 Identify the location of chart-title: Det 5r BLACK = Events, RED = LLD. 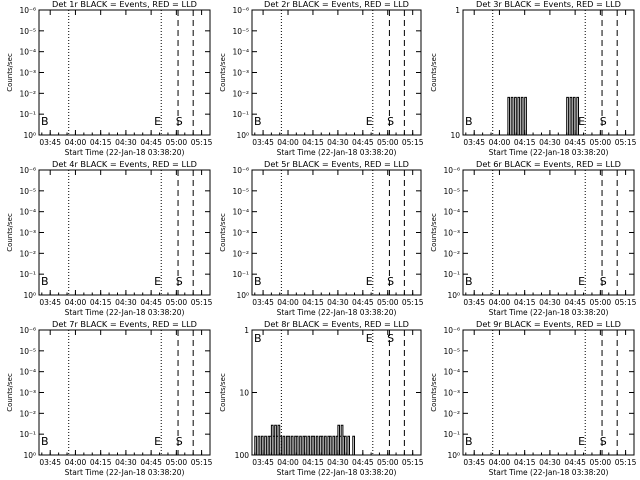
(336, 164).